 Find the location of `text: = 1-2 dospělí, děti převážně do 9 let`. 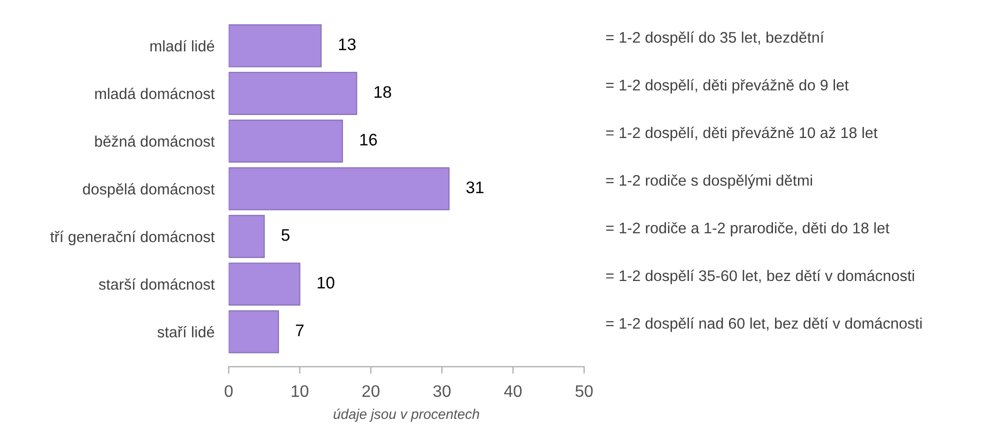

text: = 1-2 dospělí, děti převážně do 9 let is located at coordinates (727, 86).